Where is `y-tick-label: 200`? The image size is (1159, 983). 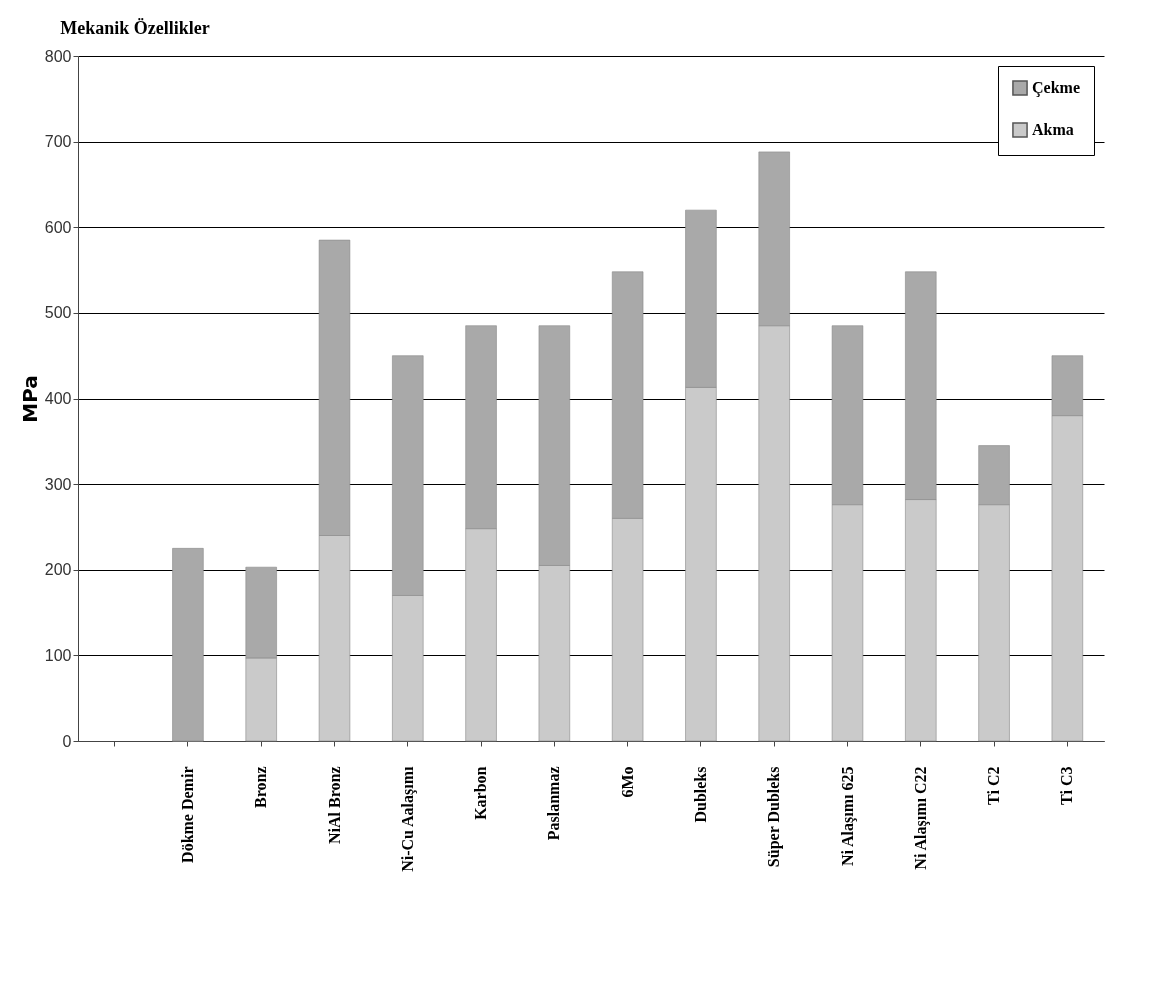
y-tick-label: 200 is located at coordinates (58, 570).